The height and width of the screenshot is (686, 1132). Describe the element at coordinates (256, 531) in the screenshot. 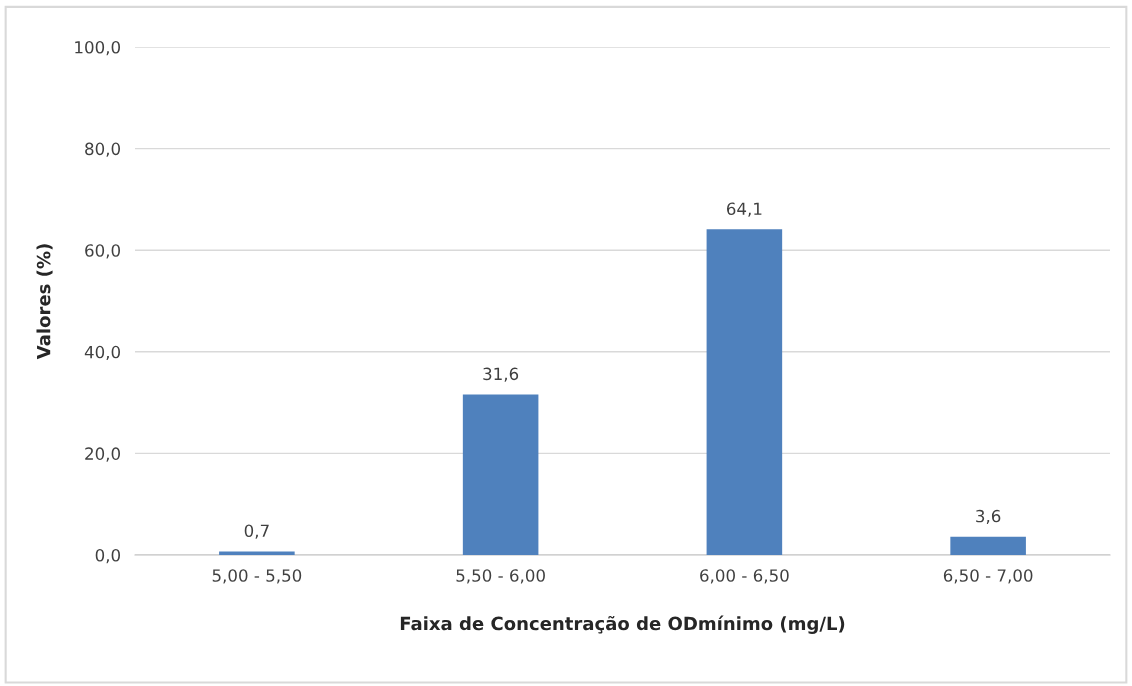

I see `data-label: 0,7` at that location.